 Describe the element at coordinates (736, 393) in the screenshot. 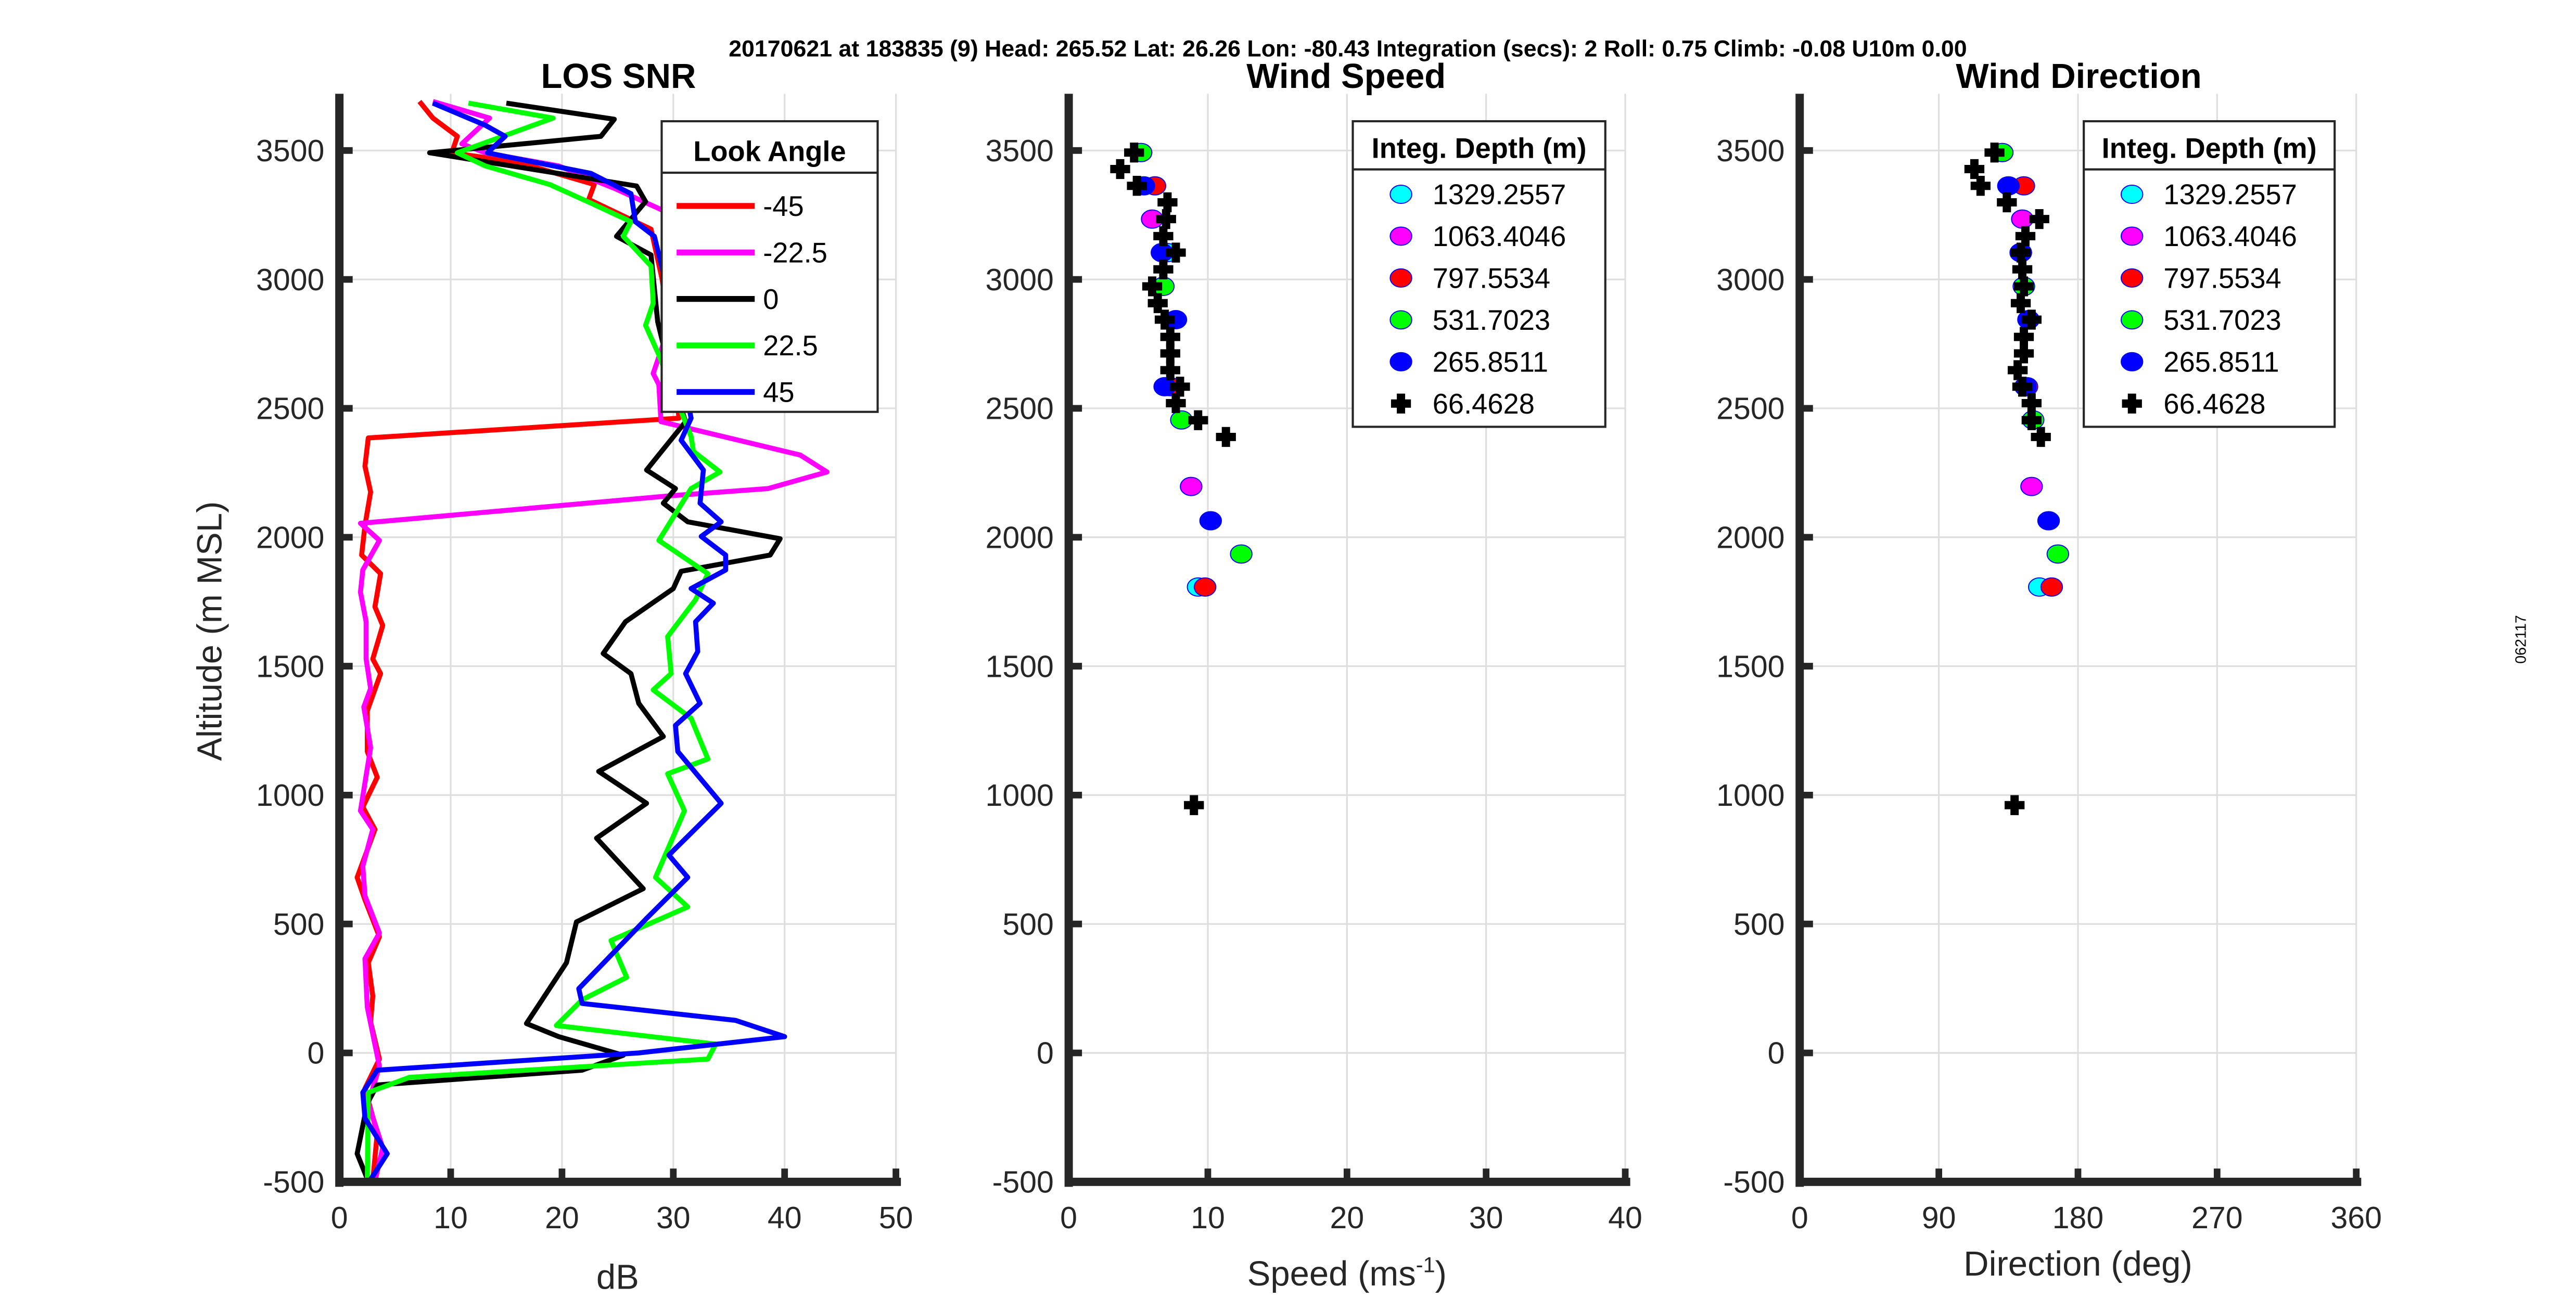

I see `legend-item-45: 45` at that location.